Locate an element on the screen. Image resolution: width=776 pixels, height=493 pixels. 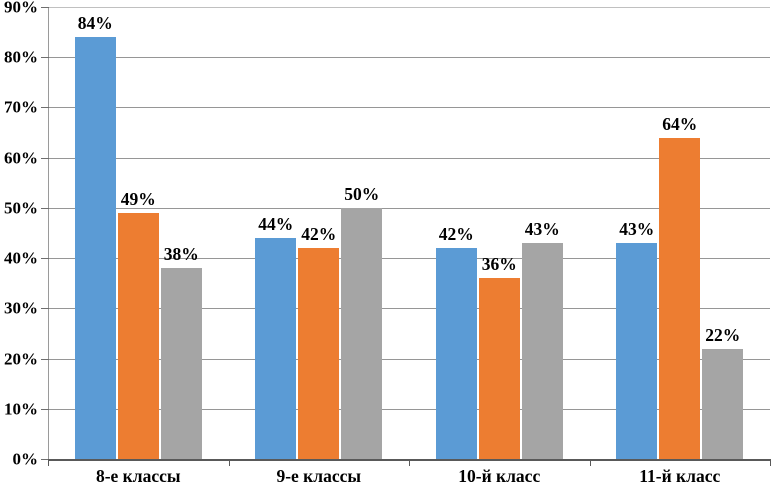
bar: 84% is located at coordinates (95, 236).